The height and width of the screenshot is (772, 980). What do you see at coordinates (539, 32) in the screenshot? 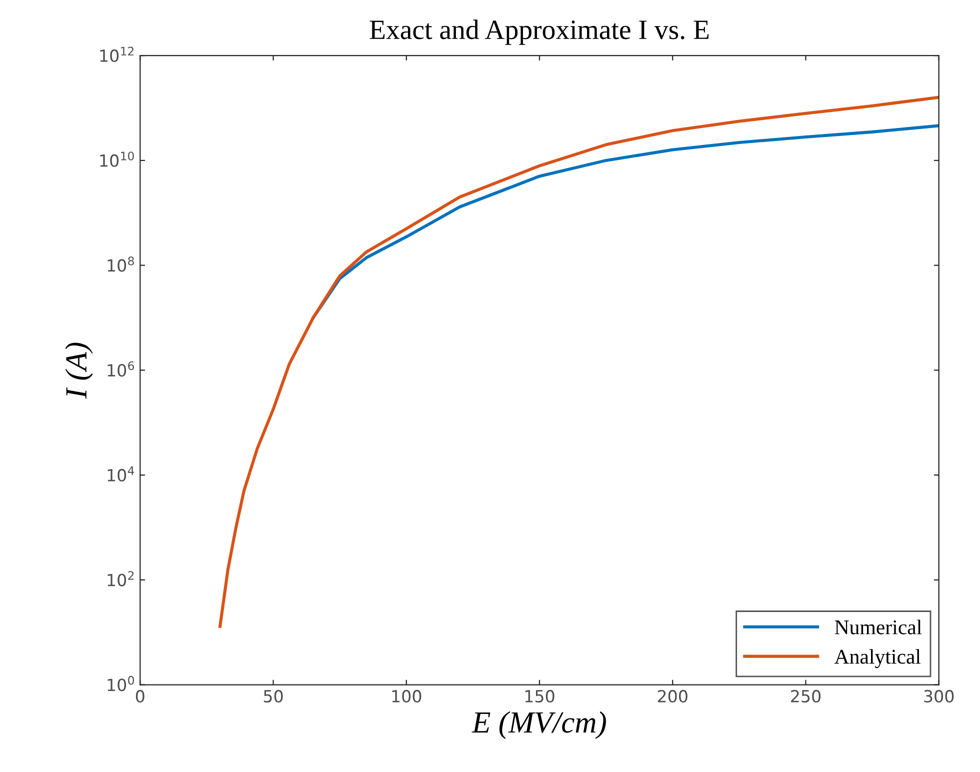
I see `chart-title: Exact and Approximate I vs. E` at bounding box center [539, 32].